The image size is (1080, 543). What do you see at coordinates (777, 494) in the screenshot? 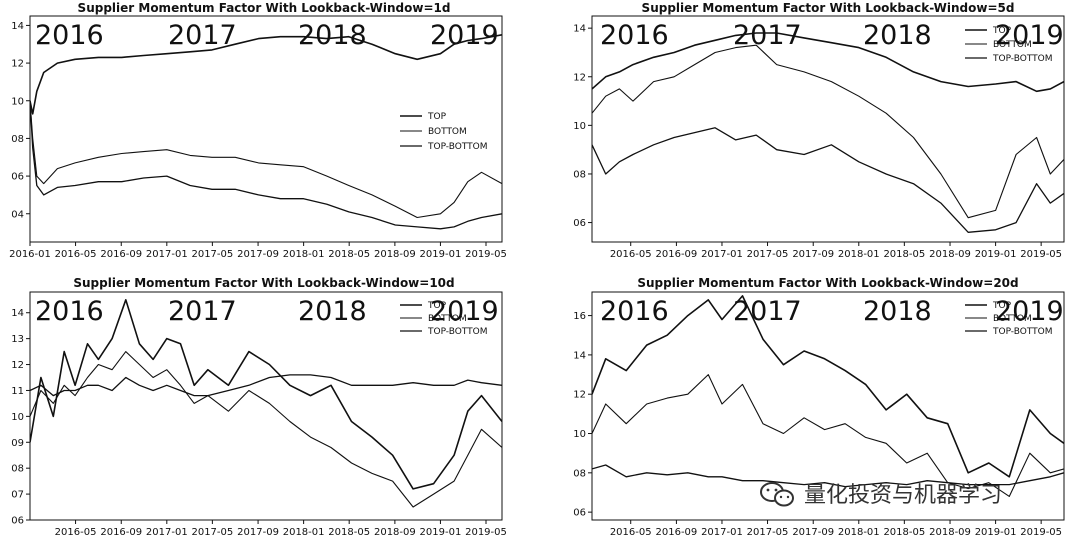
I see `wechat-icon` at bounding box center [777, 494].